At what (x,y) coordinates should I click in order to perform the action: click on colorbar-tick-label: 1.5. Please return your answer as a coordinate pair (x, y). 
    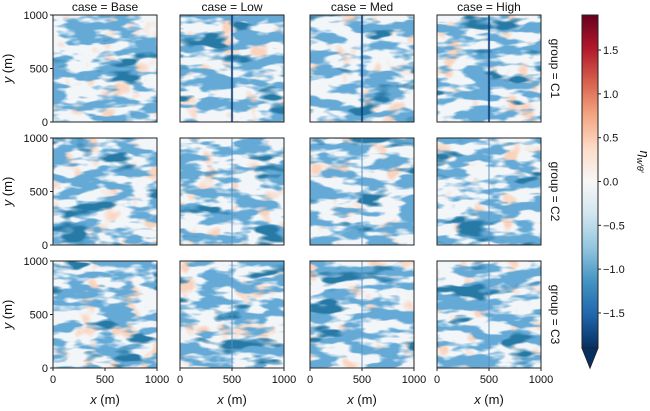
    Looking at the image, I should click on (610, 51).